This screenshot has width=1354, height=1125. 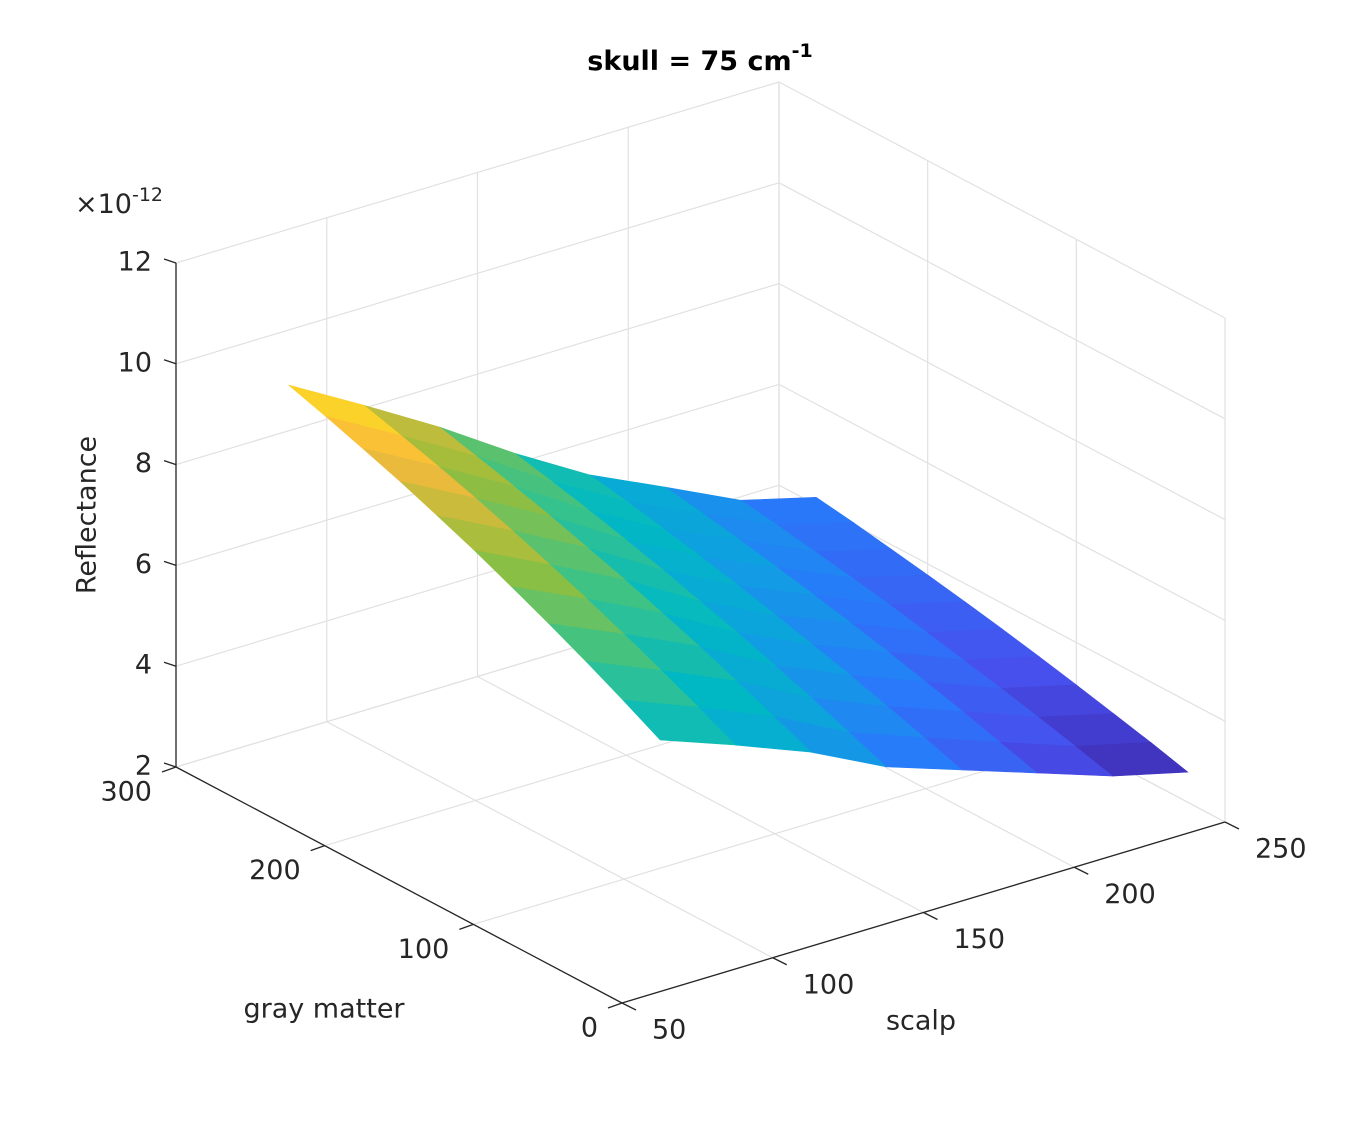 What do you see at coordinates (829, 984) in the screenshot?
I see `x-tick-label: 100` at bounding box center [829, 984].